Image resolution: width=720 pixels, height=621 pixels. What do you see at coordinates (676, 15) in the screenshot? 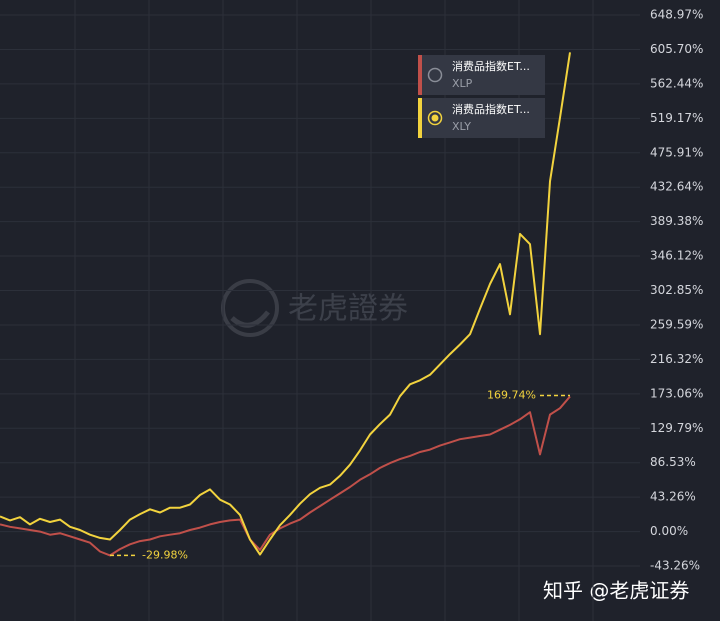
I see `y-tick-label: 648.97%` at bounding box center [676, 15].